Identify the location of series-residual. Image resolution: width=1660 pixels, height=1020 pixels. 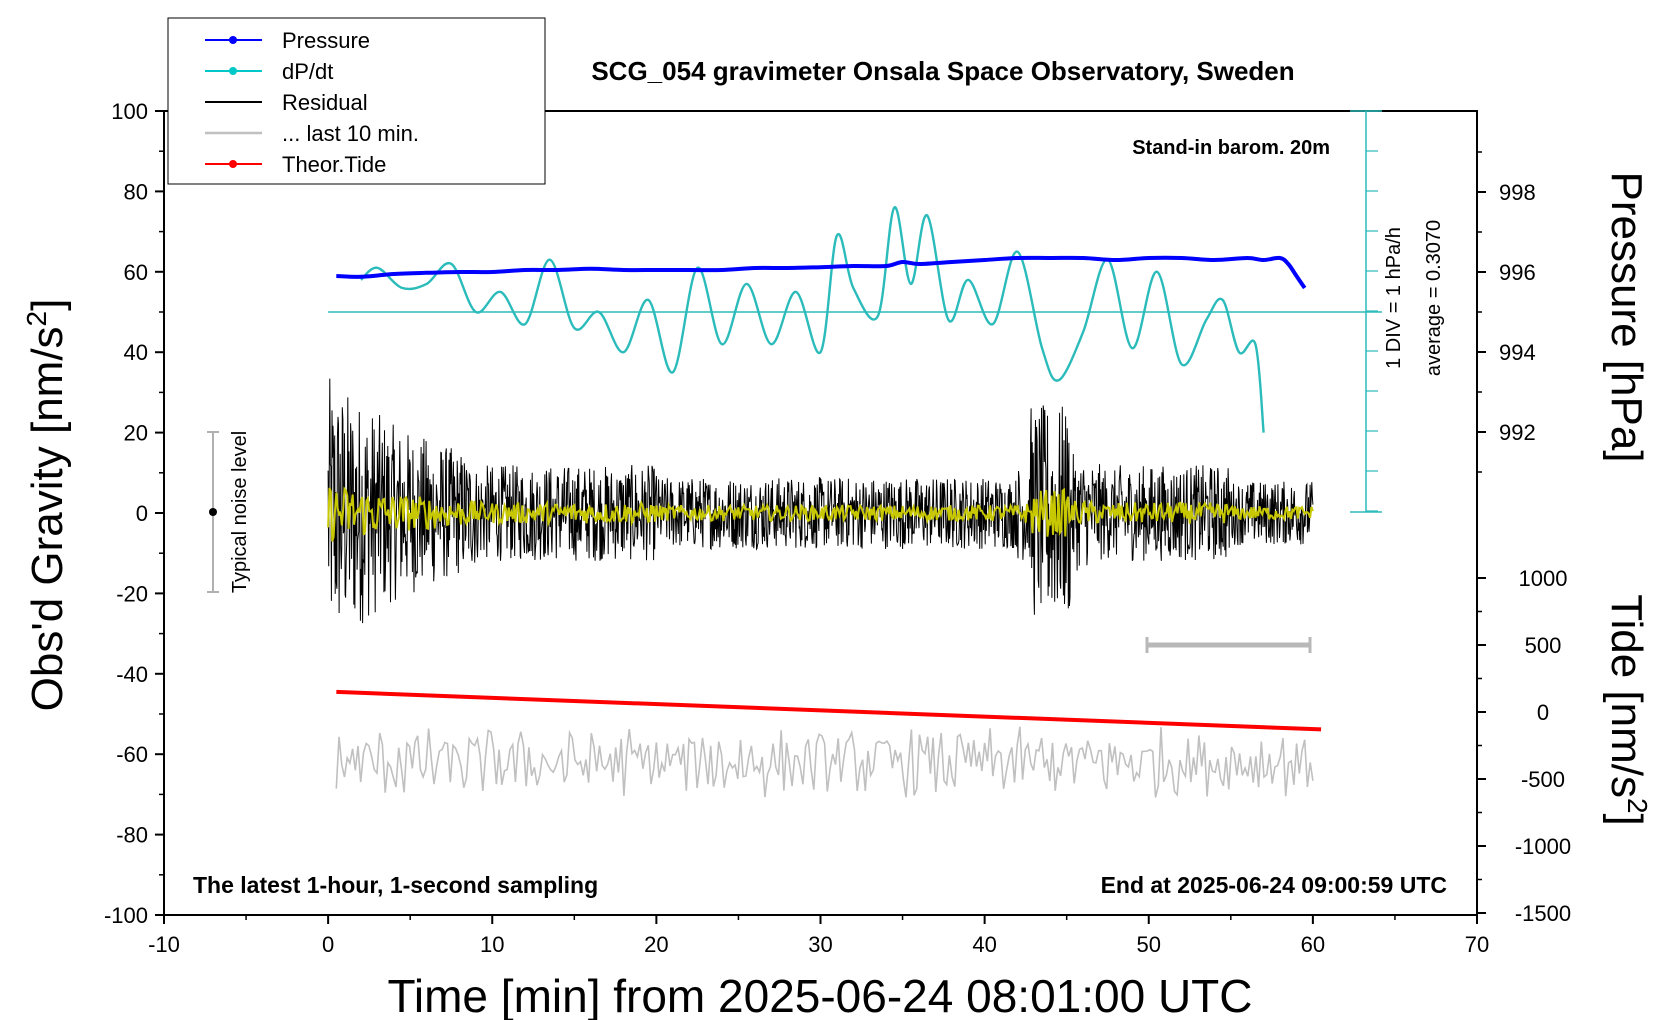
(820, 501).